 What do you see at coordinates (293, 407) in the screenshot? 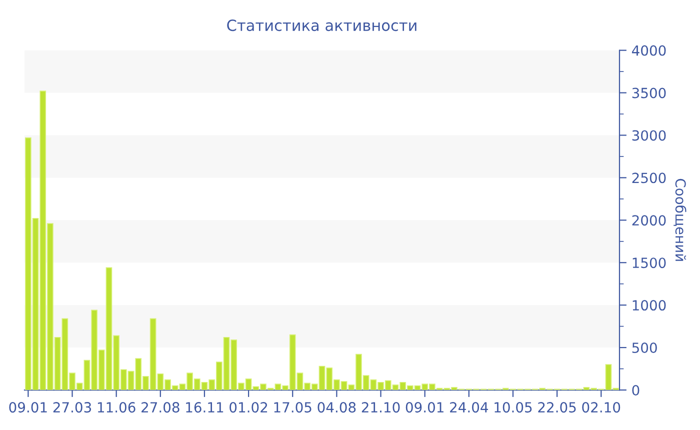
I see `x-tick-label: 17.05` at bounding box center [293, 407].